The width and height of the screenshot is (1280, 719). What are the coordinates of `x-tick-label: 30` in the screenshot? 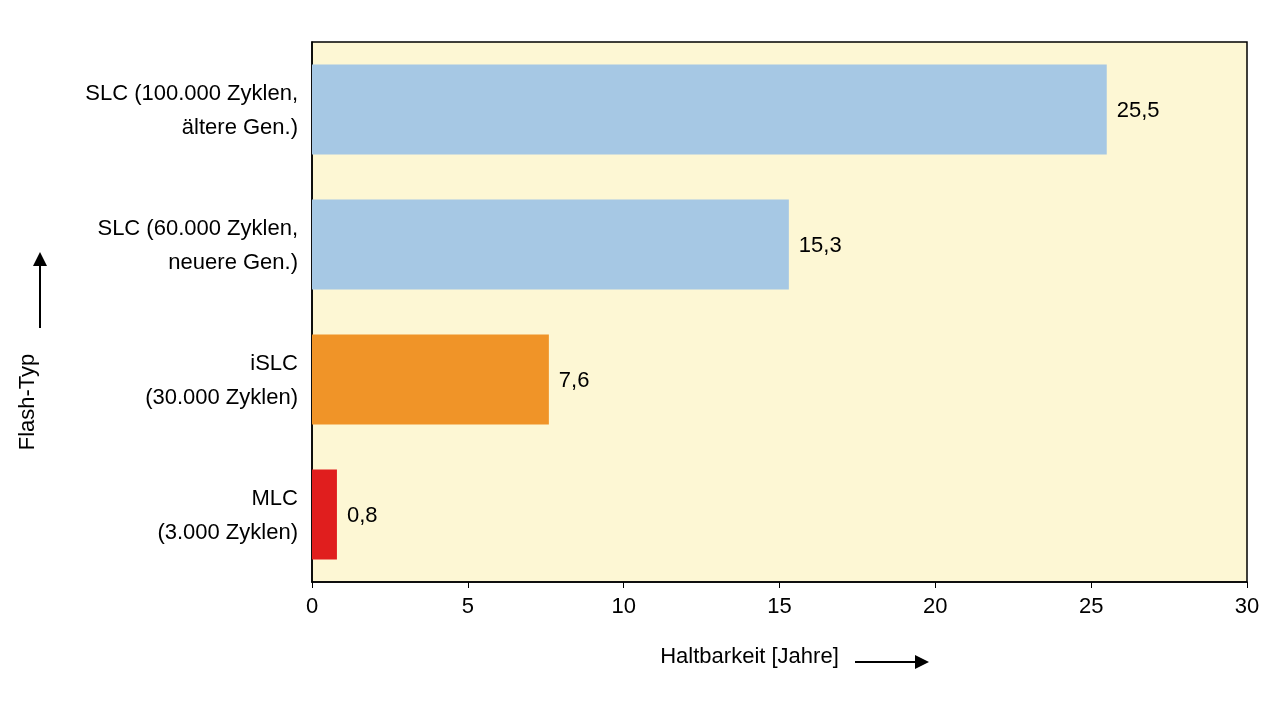 It's located at (1247, 605).